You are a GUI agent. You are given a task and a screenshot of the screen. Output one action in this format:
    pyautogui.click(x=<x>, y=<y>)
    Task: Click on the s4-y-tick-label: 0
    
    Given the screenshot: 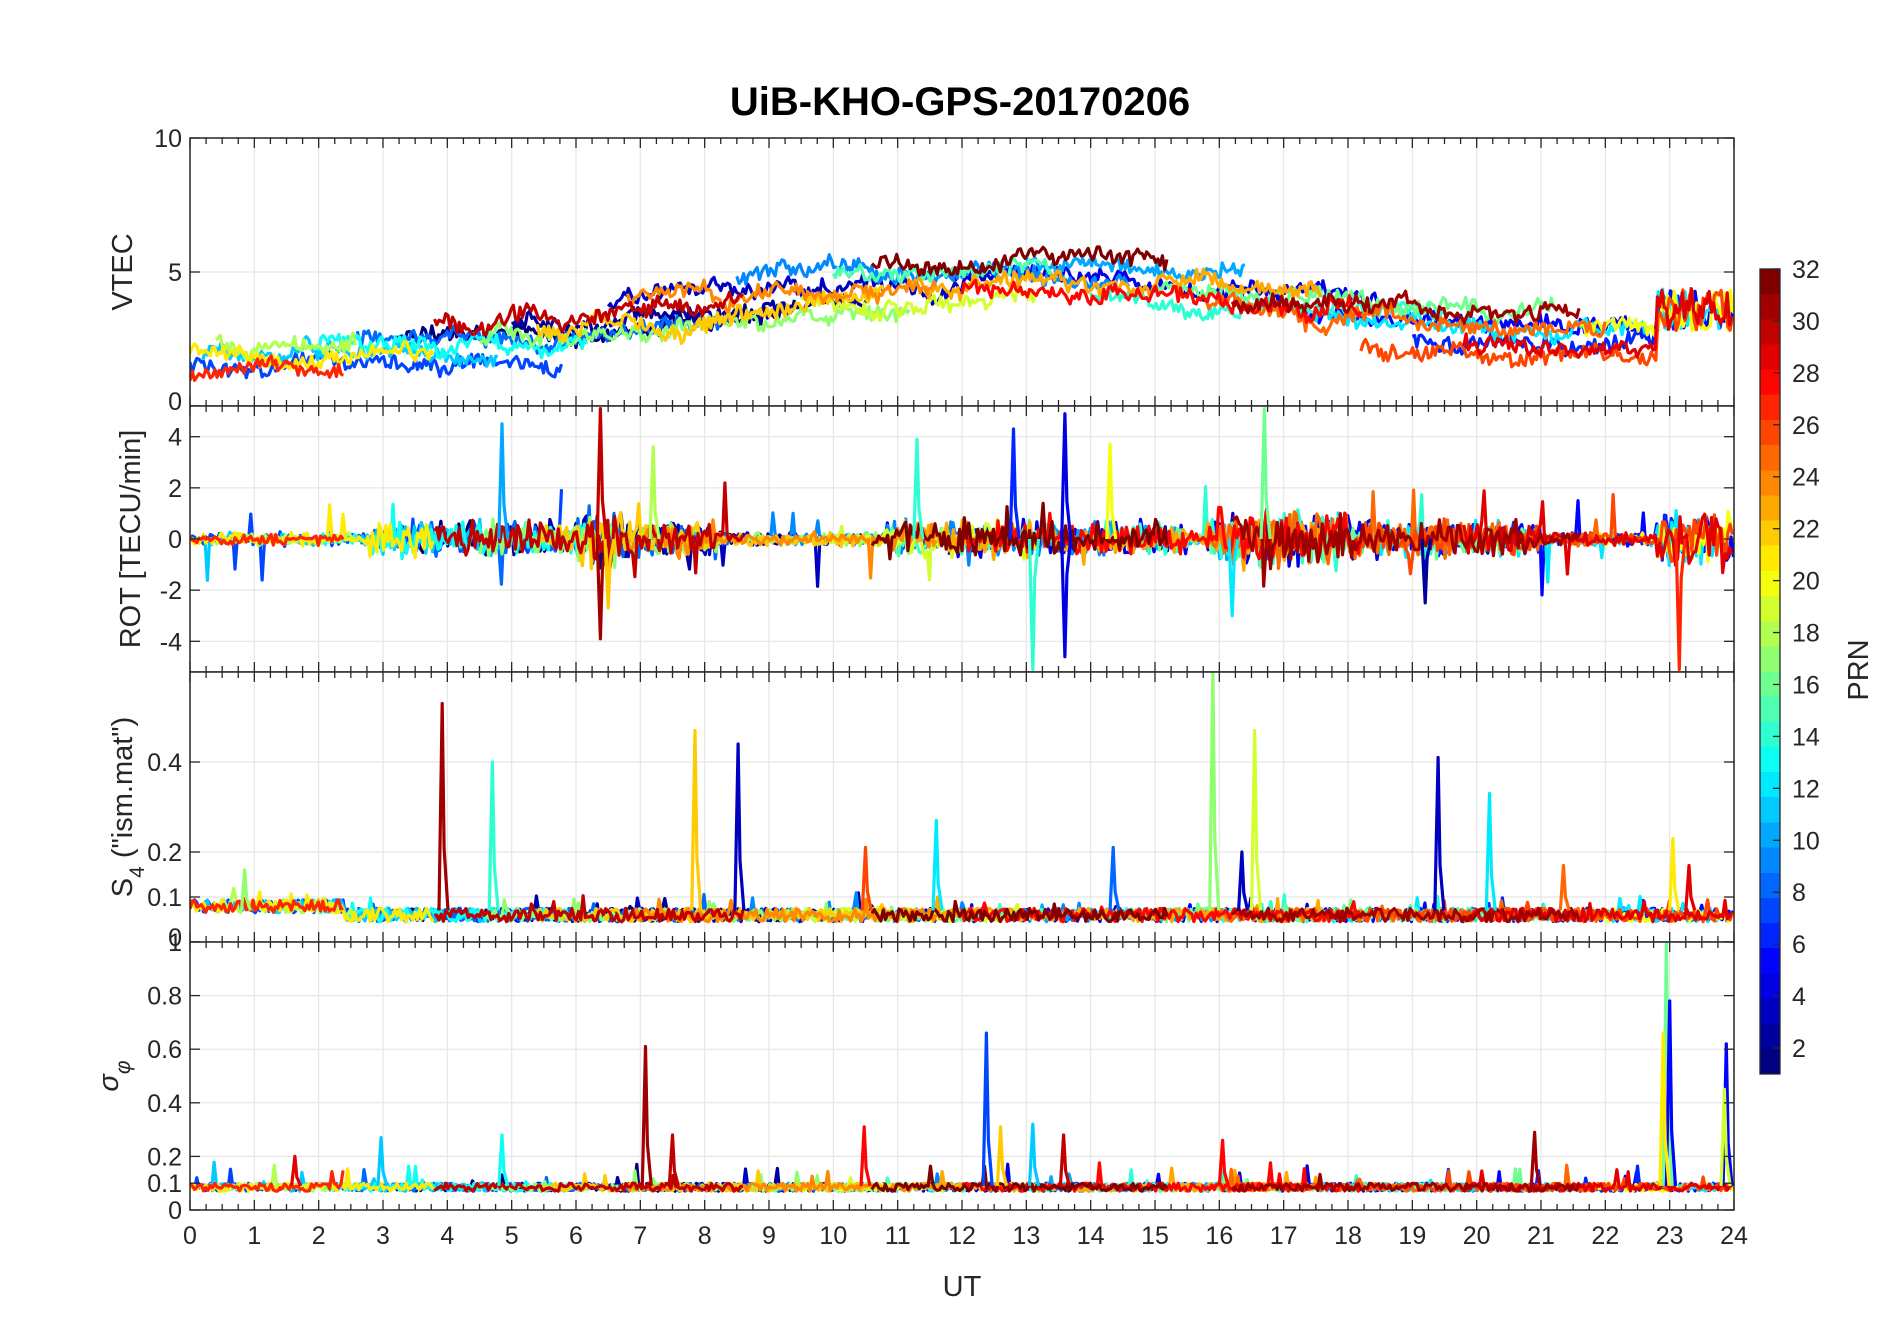 What is the action you would take?
    pyautogui.click(x=175, y=938)
    